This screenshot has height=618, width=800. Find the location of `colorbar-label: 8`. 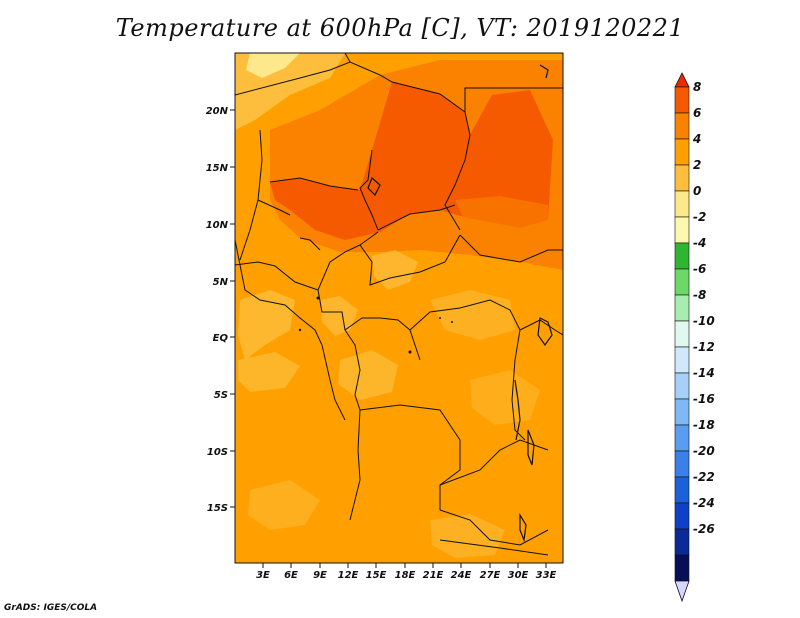

colorbar-label: 8 is located at coordinates (697, 87).